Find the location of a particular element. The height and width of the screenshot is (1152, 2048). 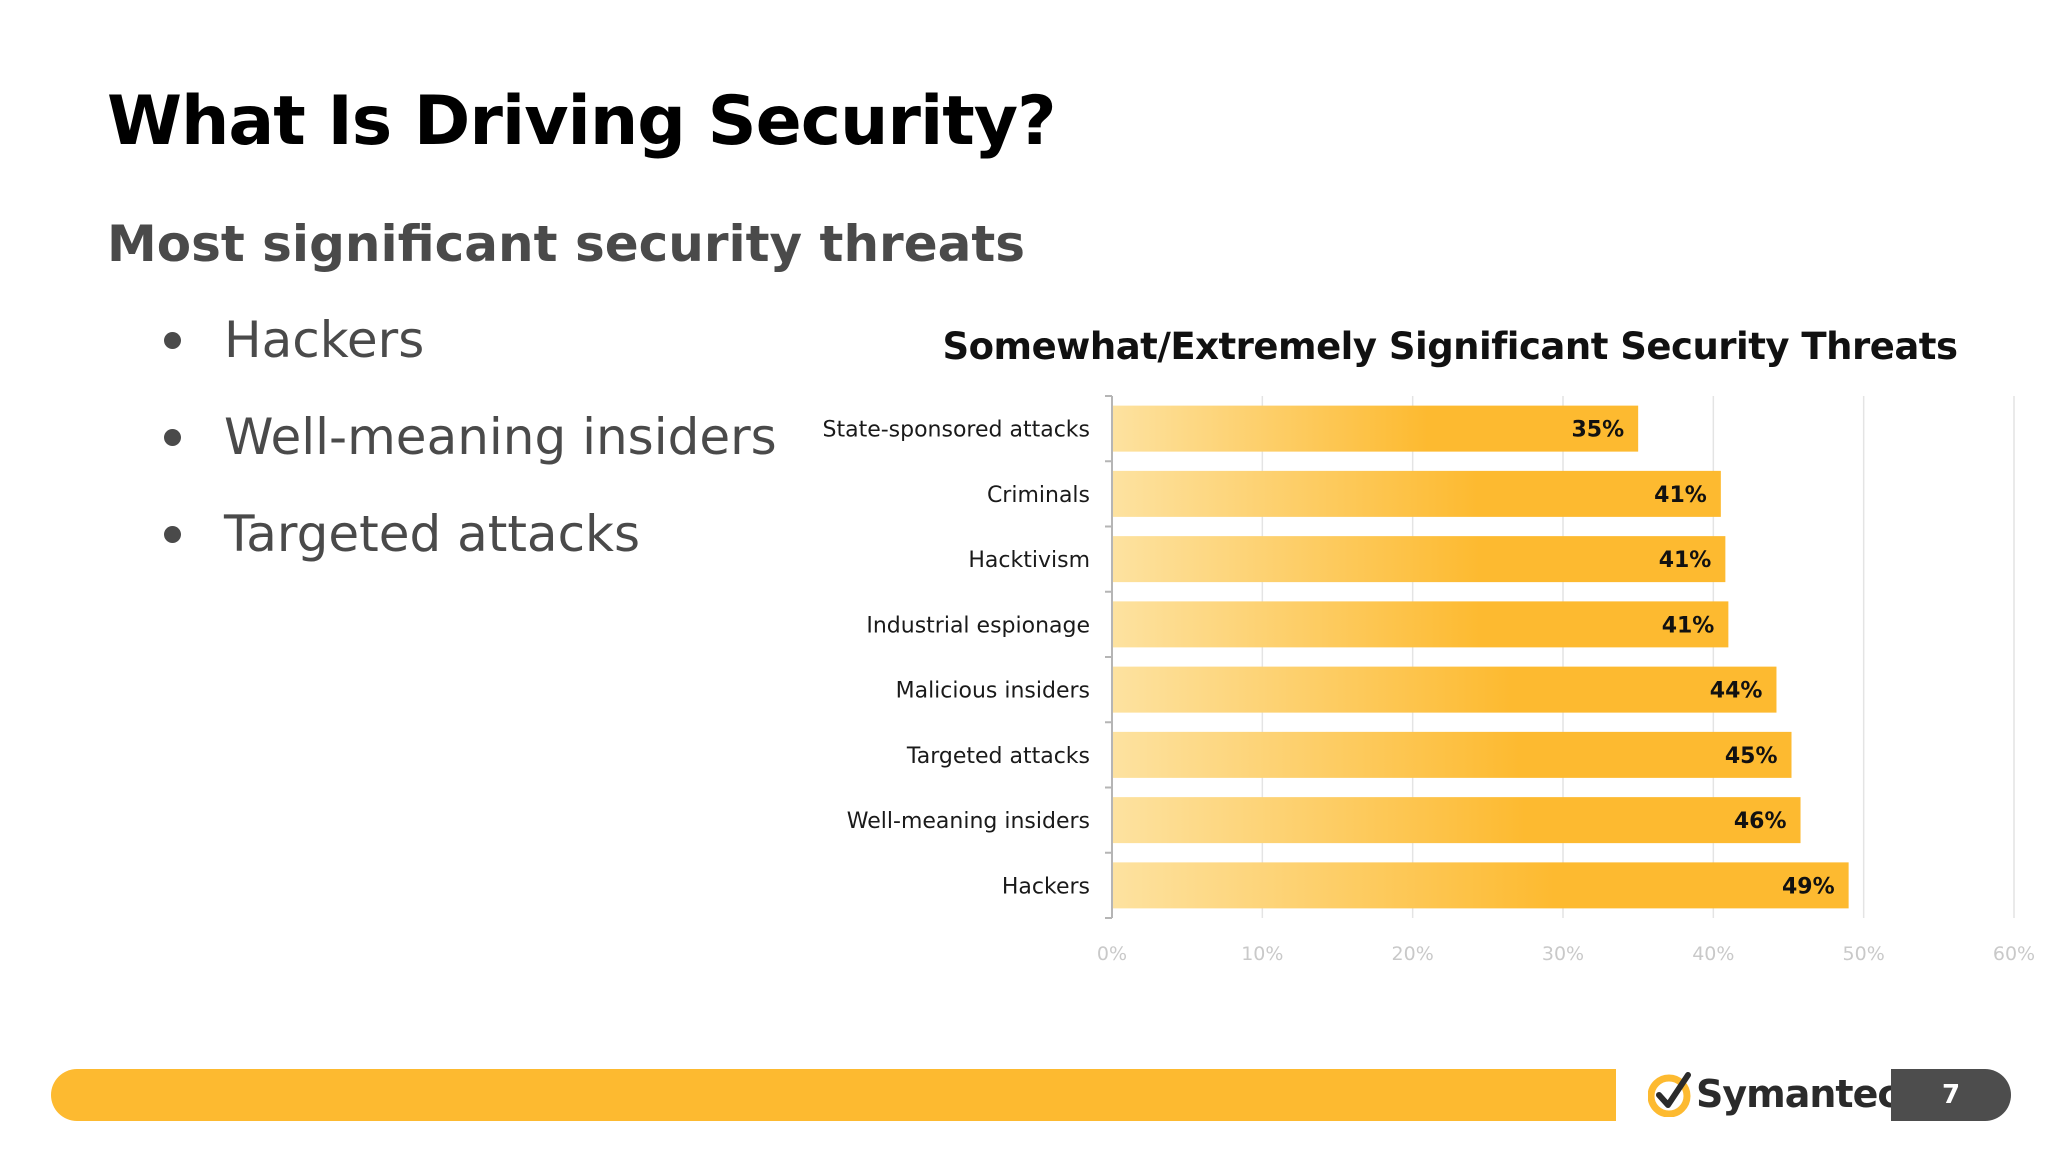

category-label: Malicious insiders is located at coordinates (993, 691).